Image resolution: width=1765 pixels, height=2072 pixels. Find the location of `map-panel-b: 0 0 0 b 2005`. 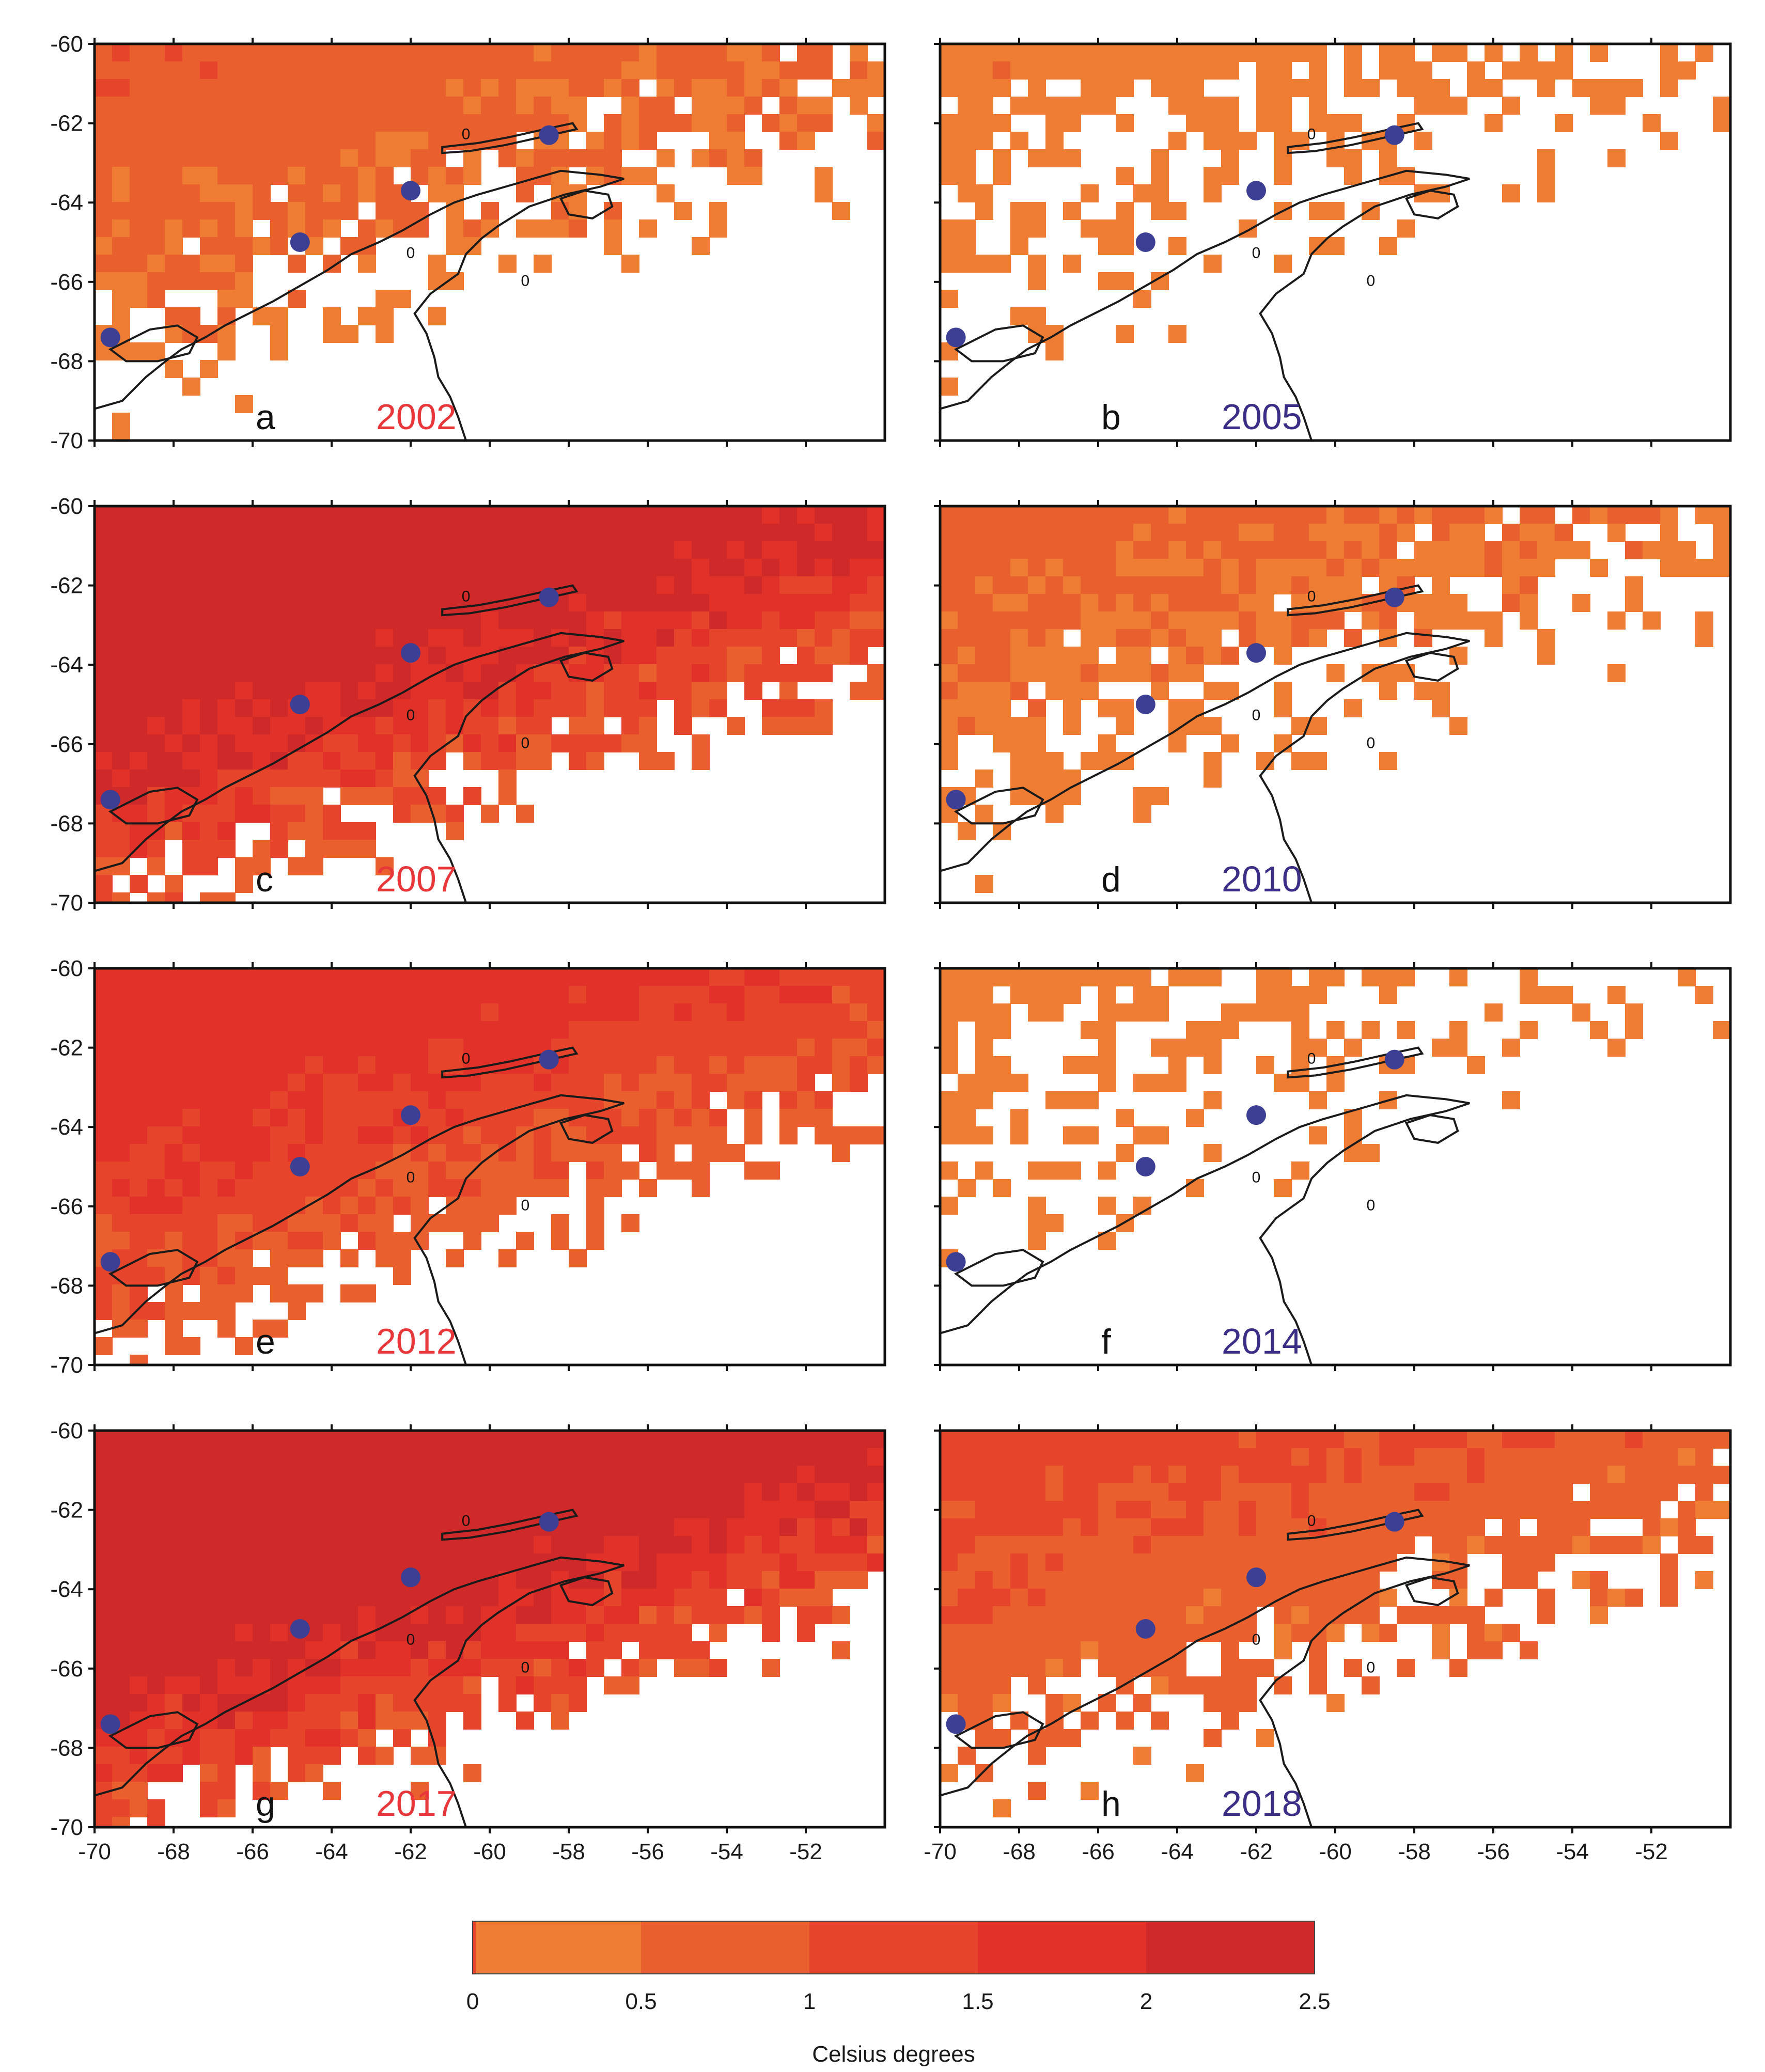

map-panel-b: 0 0 0 b 2005 is located at coordinates (1333, 242).